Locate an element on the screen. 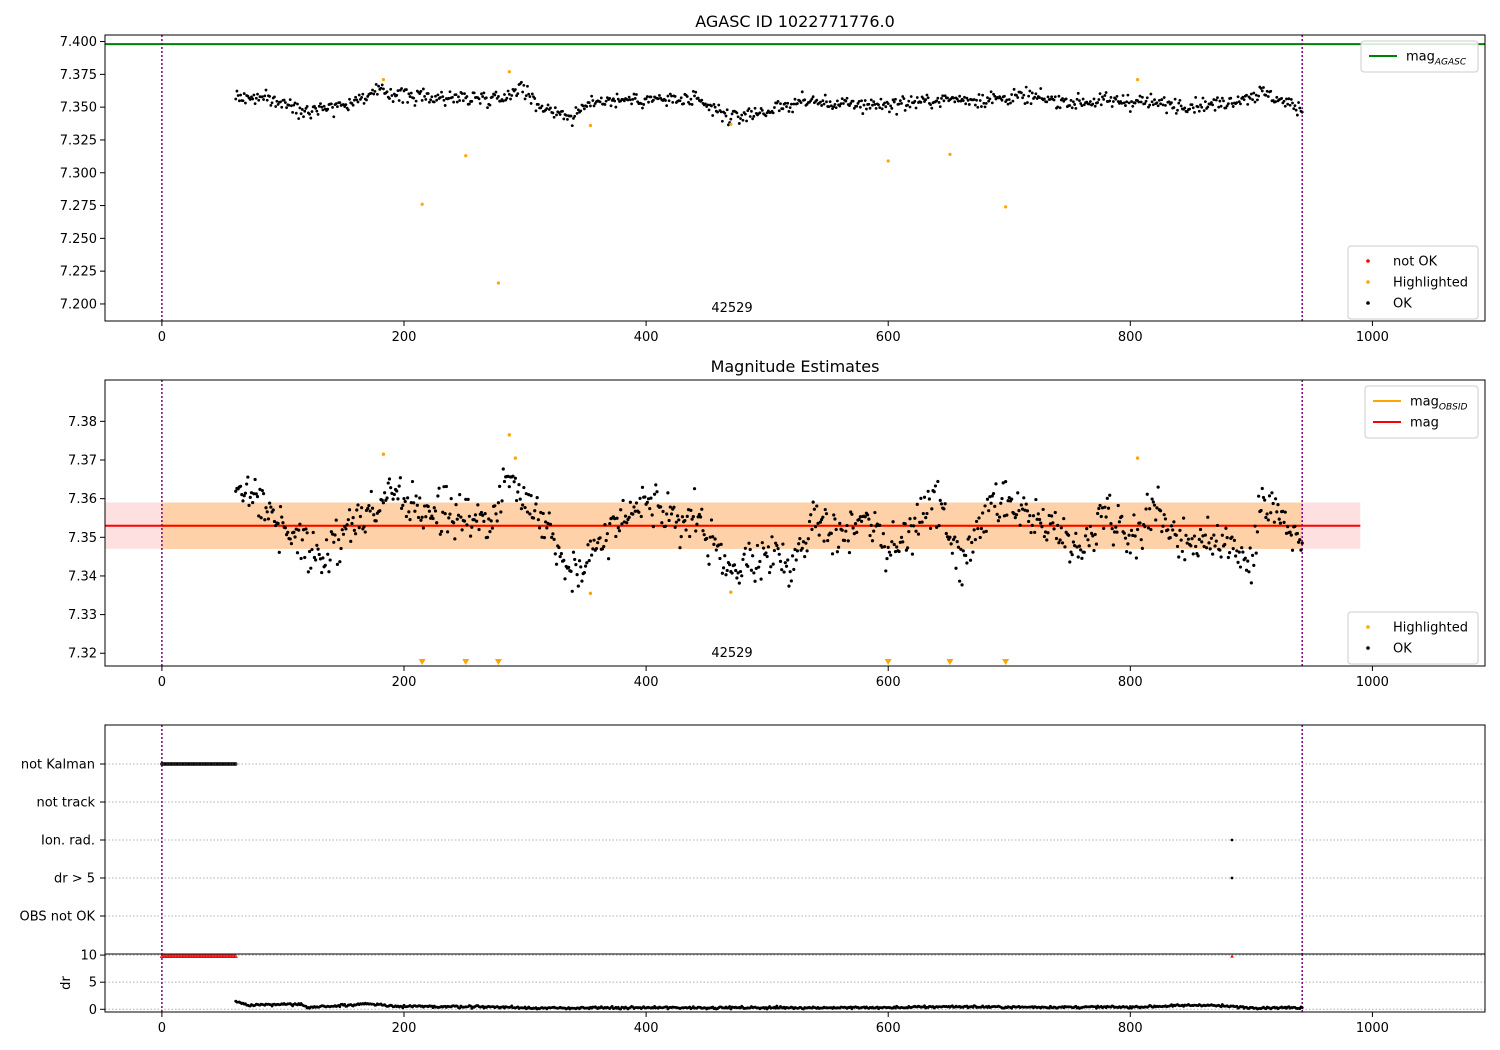  legend-label-main: Highlighted is located at coordinates (1430, 628).